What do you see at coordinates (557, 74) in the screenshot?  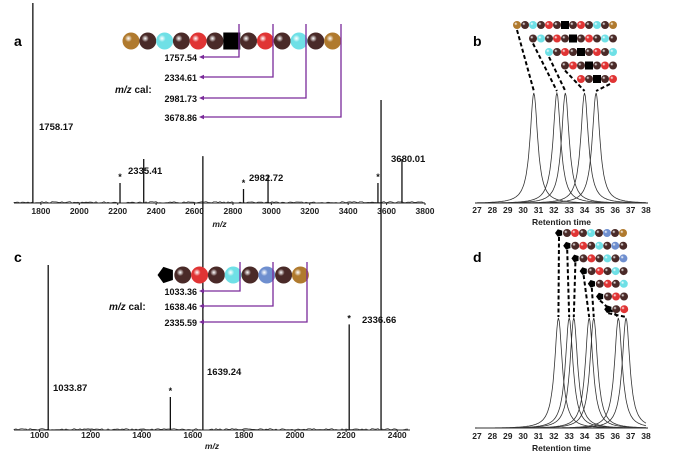 I see `dashed-connector-b` at bounding box center [557, 74].